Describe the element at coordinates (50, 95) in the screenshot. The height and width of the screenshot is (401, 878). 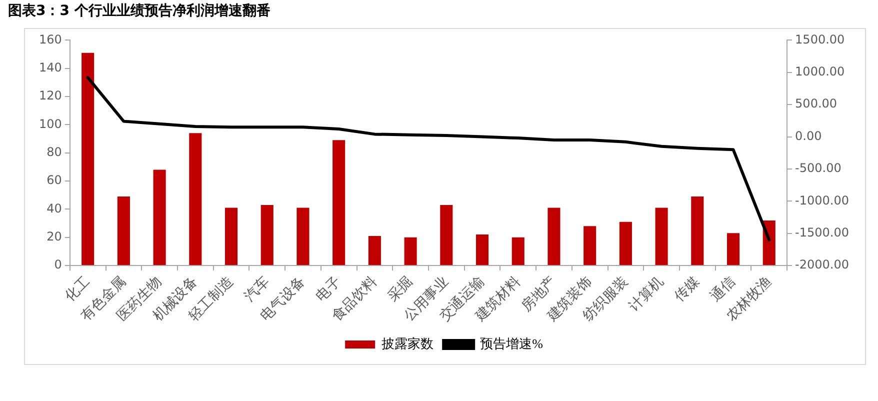
I see `y-tick-label: 120` at that location.